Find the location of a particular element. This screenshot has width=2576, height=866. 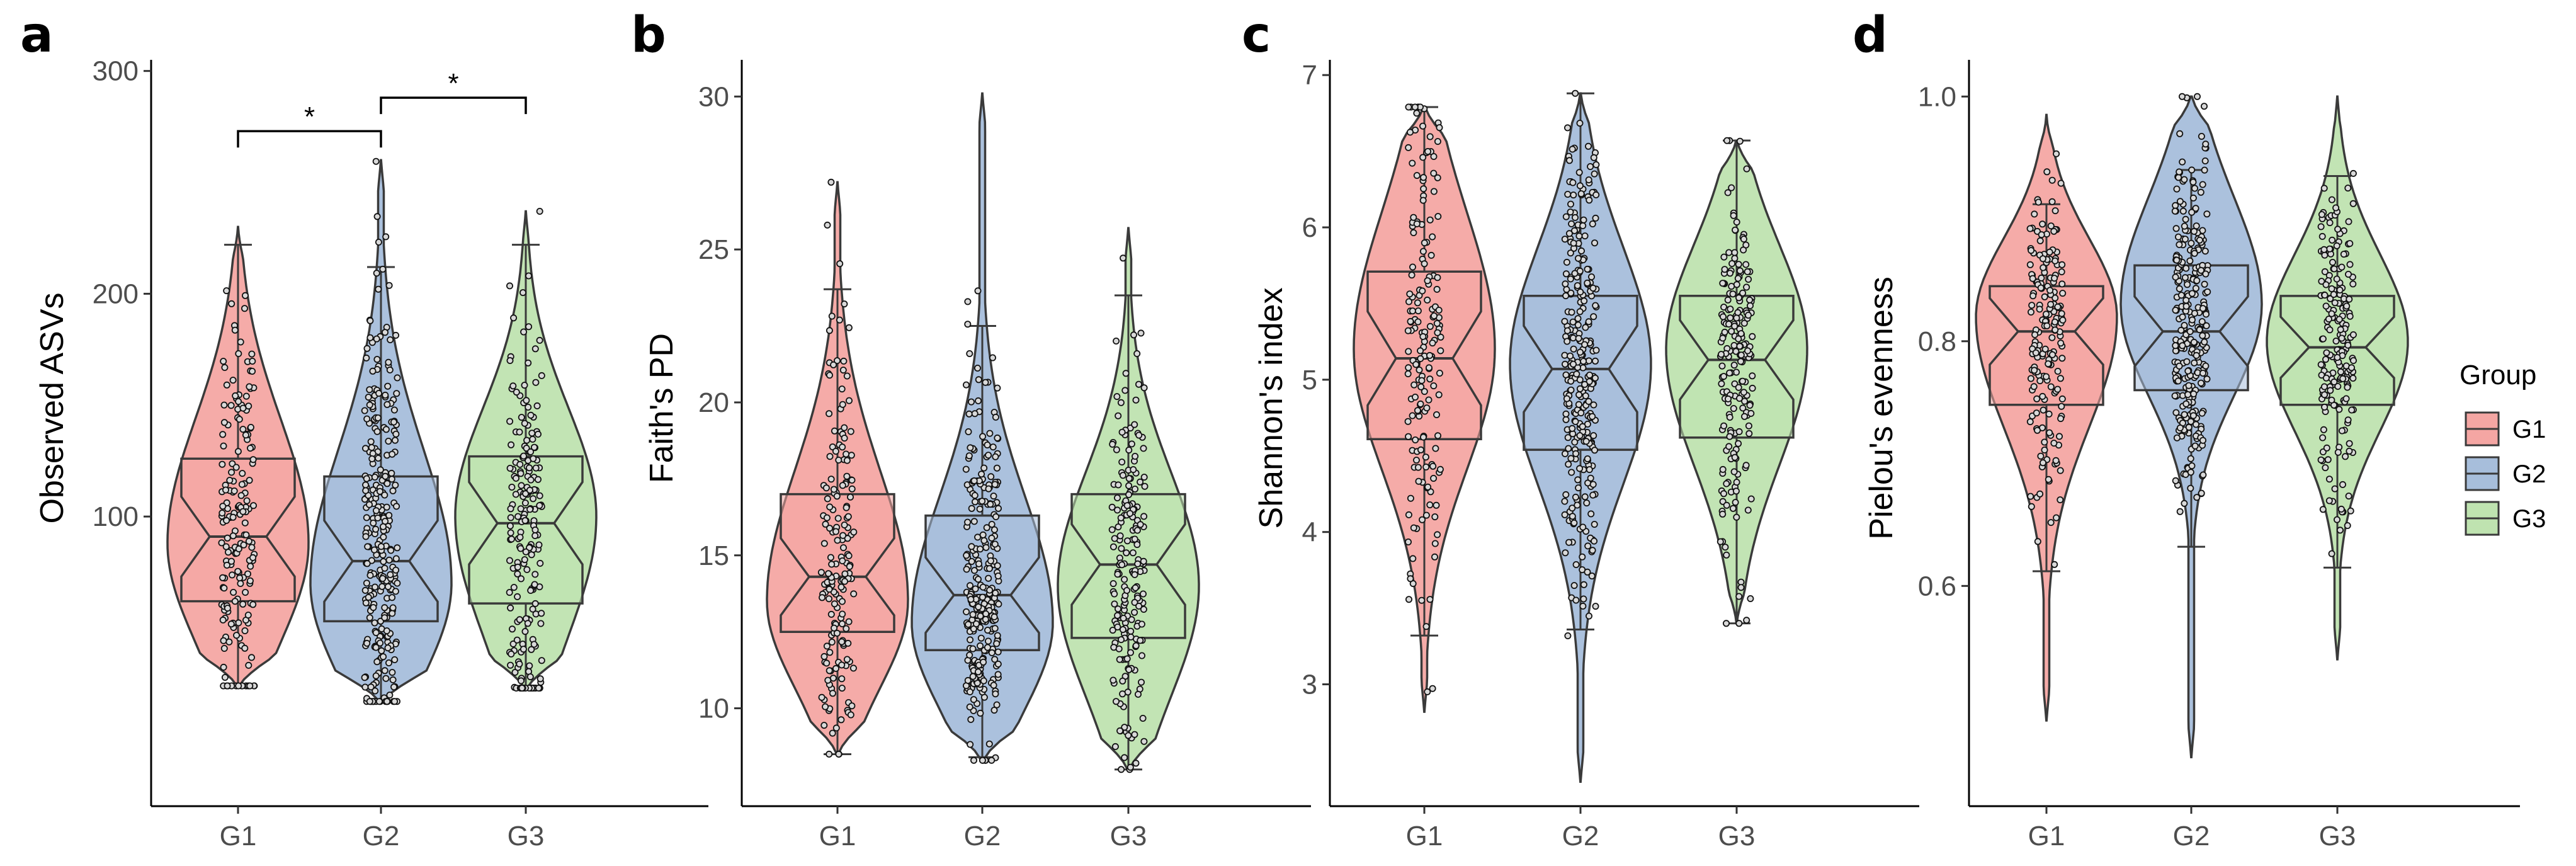

panel-letter-b: b is located at coordinates (648, 35).